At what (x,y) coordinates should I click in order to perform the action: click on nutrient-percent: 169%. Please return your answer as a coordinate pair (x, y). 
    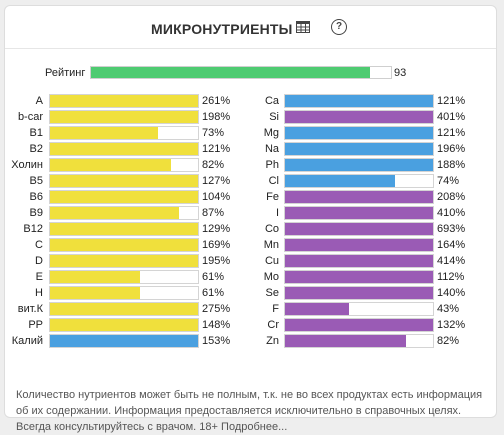
    Looking at the image, I should click on (216, 245).